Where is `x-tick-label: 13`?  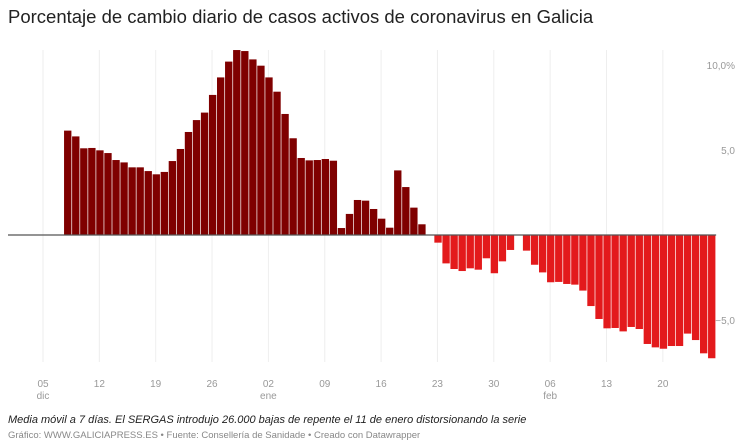
x-tick-label: 13 is located at coordinates (607, 384).